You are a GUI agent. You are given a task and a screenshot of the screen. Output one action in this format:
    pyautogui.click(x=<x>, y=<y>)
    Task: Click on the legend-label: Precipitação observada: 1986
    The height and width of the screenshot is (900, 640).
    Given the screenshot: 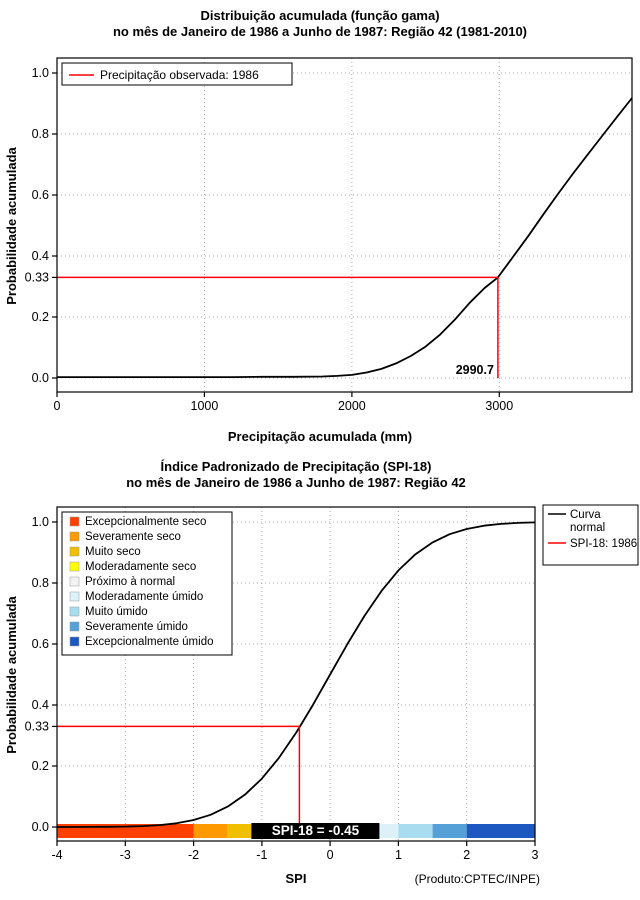 What is the action you would take?
    pyautogui.click(x=179, y=75)
    